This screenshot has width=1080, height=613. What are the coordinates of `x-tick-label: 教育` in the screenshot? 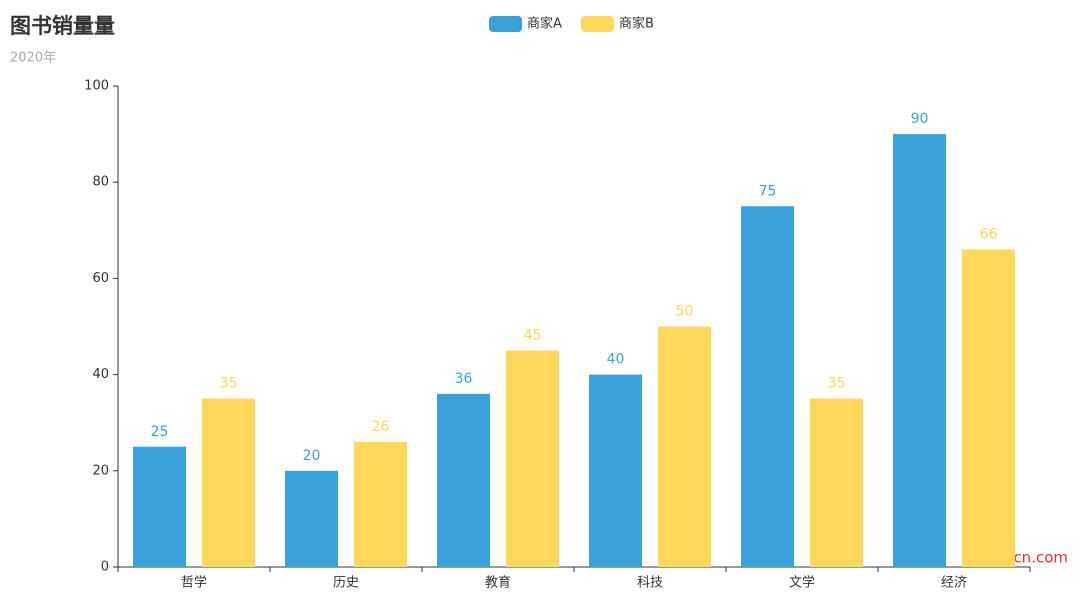 It's located at (498, 583).